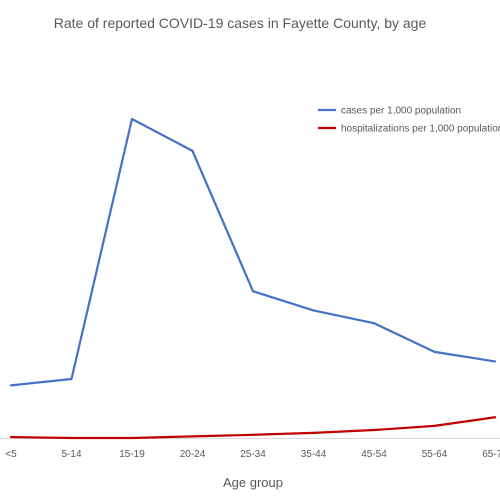  Describe the element at coordinates (253, 482) in the screenshot. I see `x-axis-title: Age group` at that location.